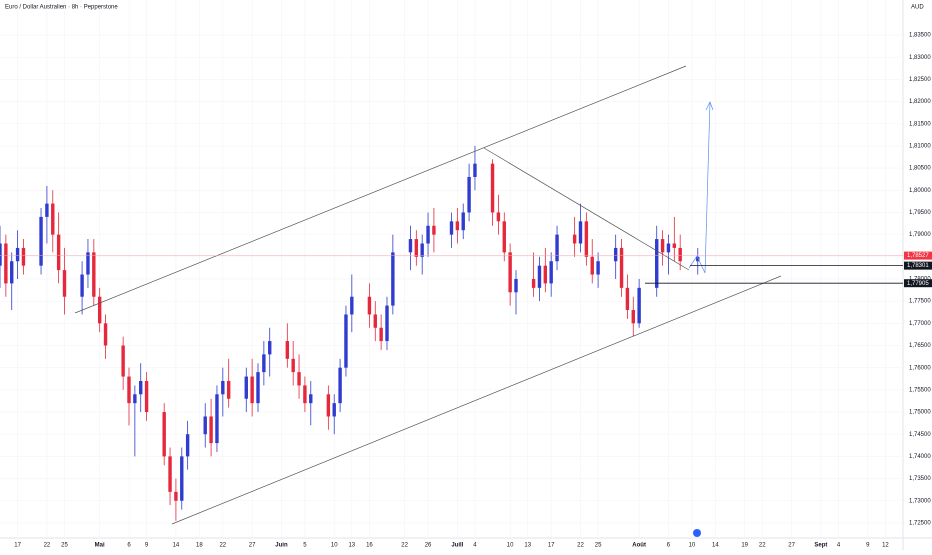 The height and width of the screenshot is (555, 932). I want to click on y-tick-label: 1,80000, so click(920, 191).